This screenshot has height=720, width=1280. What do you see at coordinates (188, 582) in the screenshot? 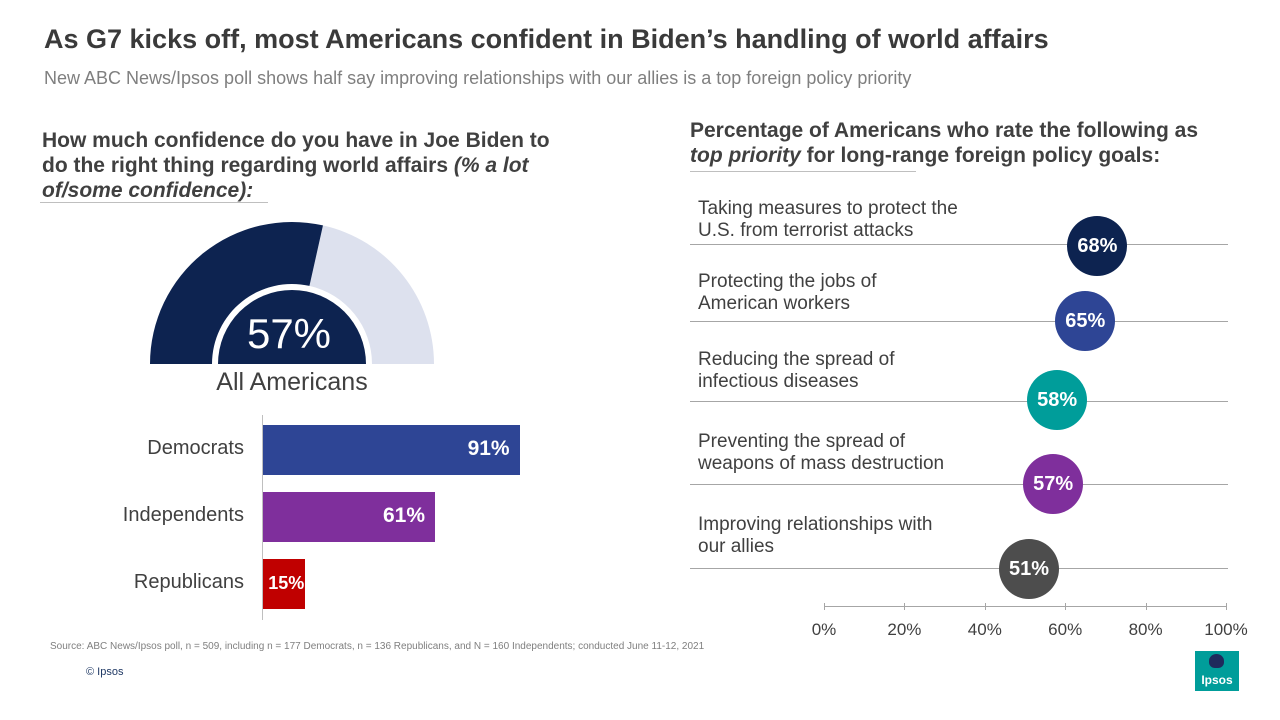
I see `bar-label-republicans: Republicans` at bounding box center [188, 582].